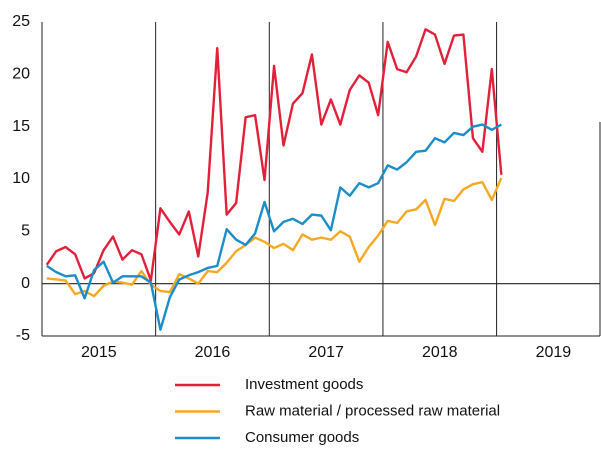 The width and height of the screenshot is (601, 451). I want to click on x-tick-label: 2019, so click(554, 352).